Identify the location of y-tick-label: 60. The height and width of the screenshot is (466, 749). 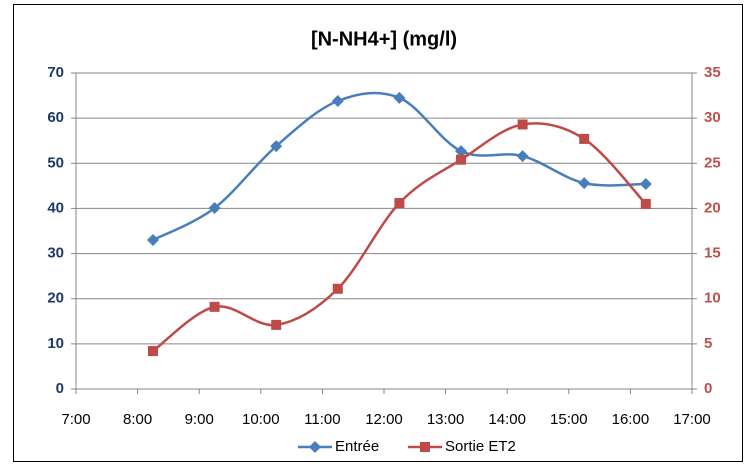
(55, 117).